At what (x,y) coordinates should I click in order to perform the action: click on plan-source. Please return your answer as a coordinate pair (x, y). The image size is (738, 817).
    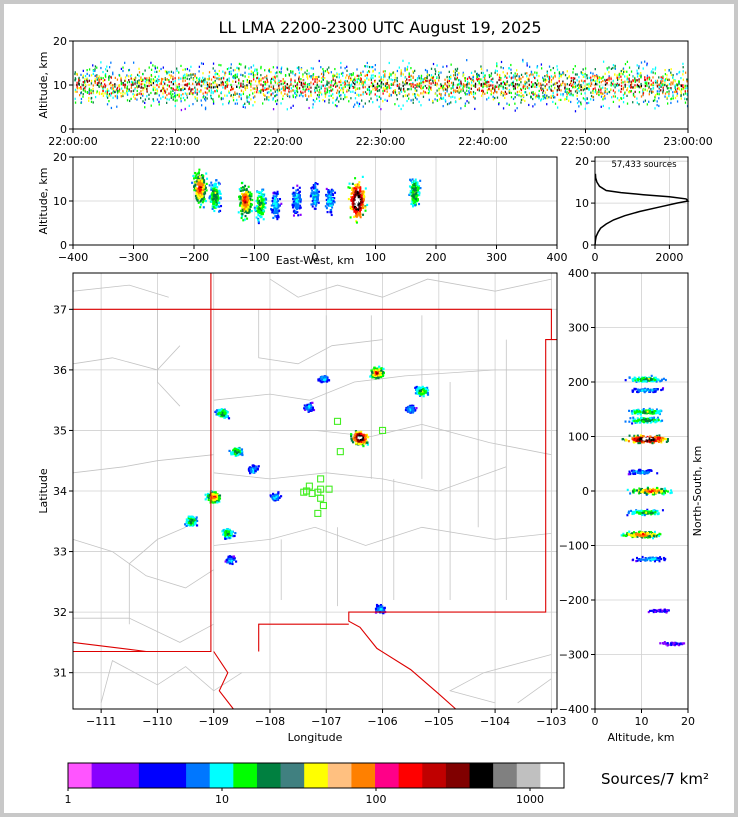
    Looking at the image, I should click on (360, 435).